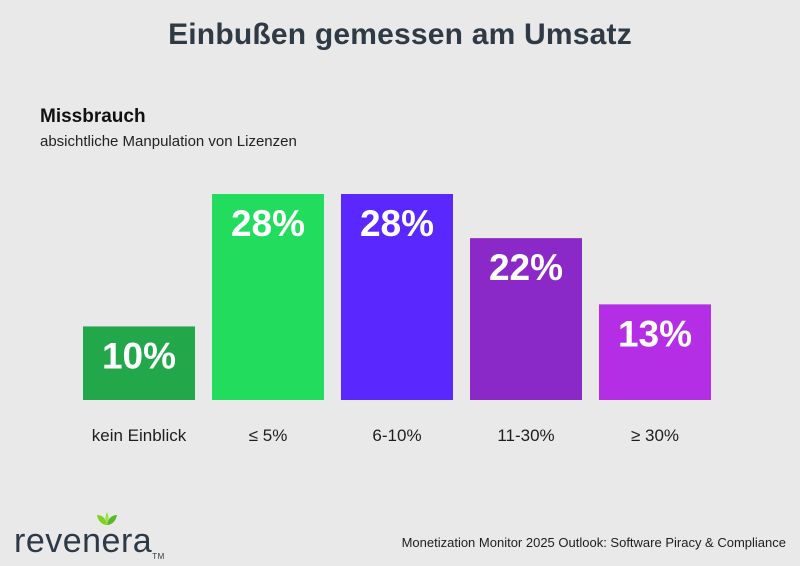 The height and width of the screenshot is (566, 800). Describe the element at coordinates (268, 223) in the screenshot. I see `bar-value-label-2: 28%` at that location.